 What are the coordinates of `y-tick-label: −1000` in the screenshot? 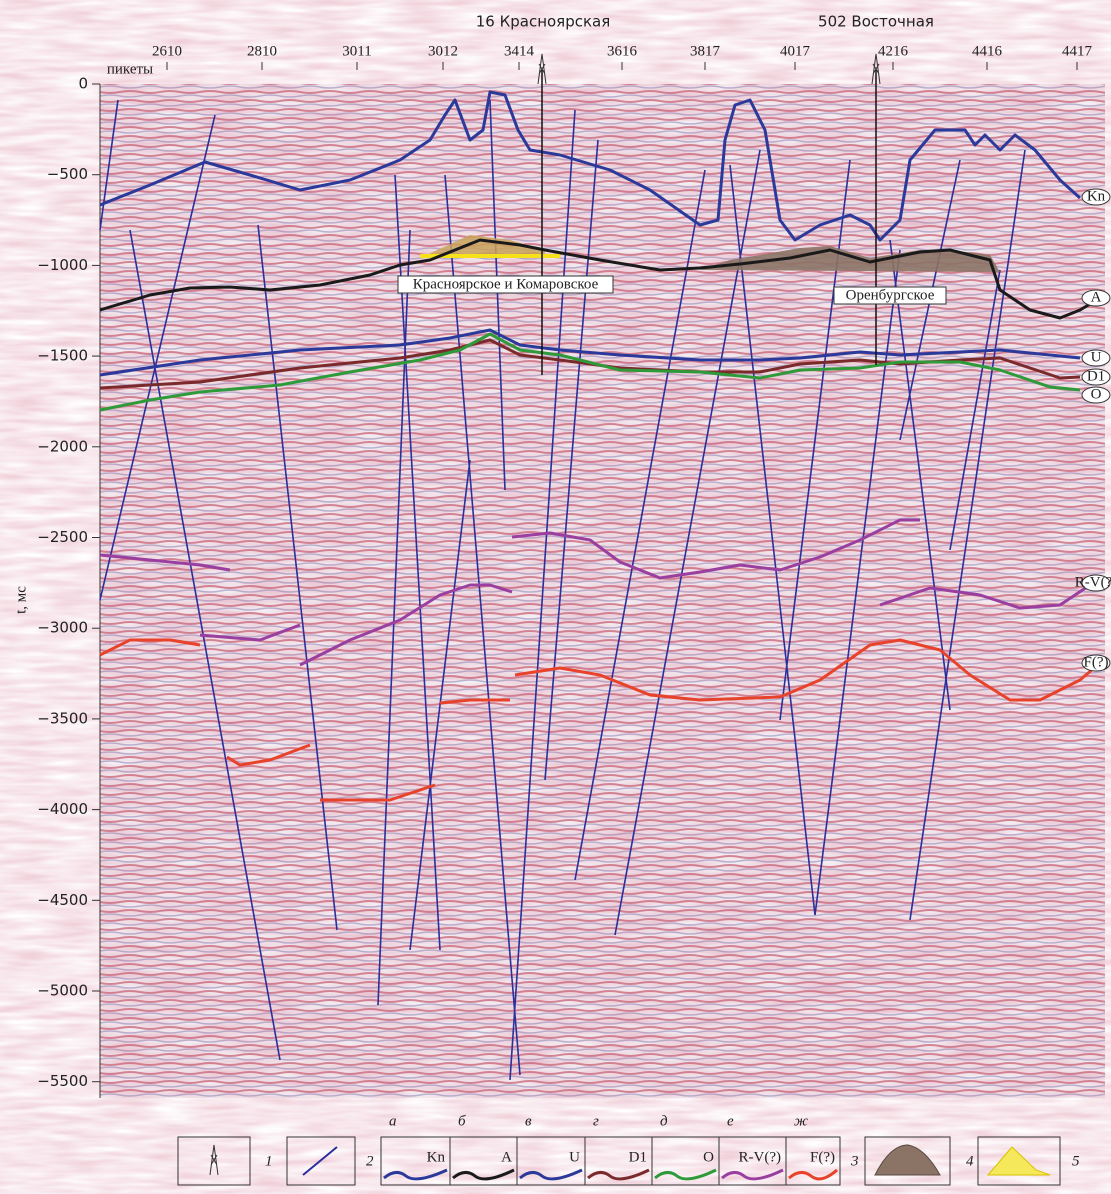 It's located at (62, 265).